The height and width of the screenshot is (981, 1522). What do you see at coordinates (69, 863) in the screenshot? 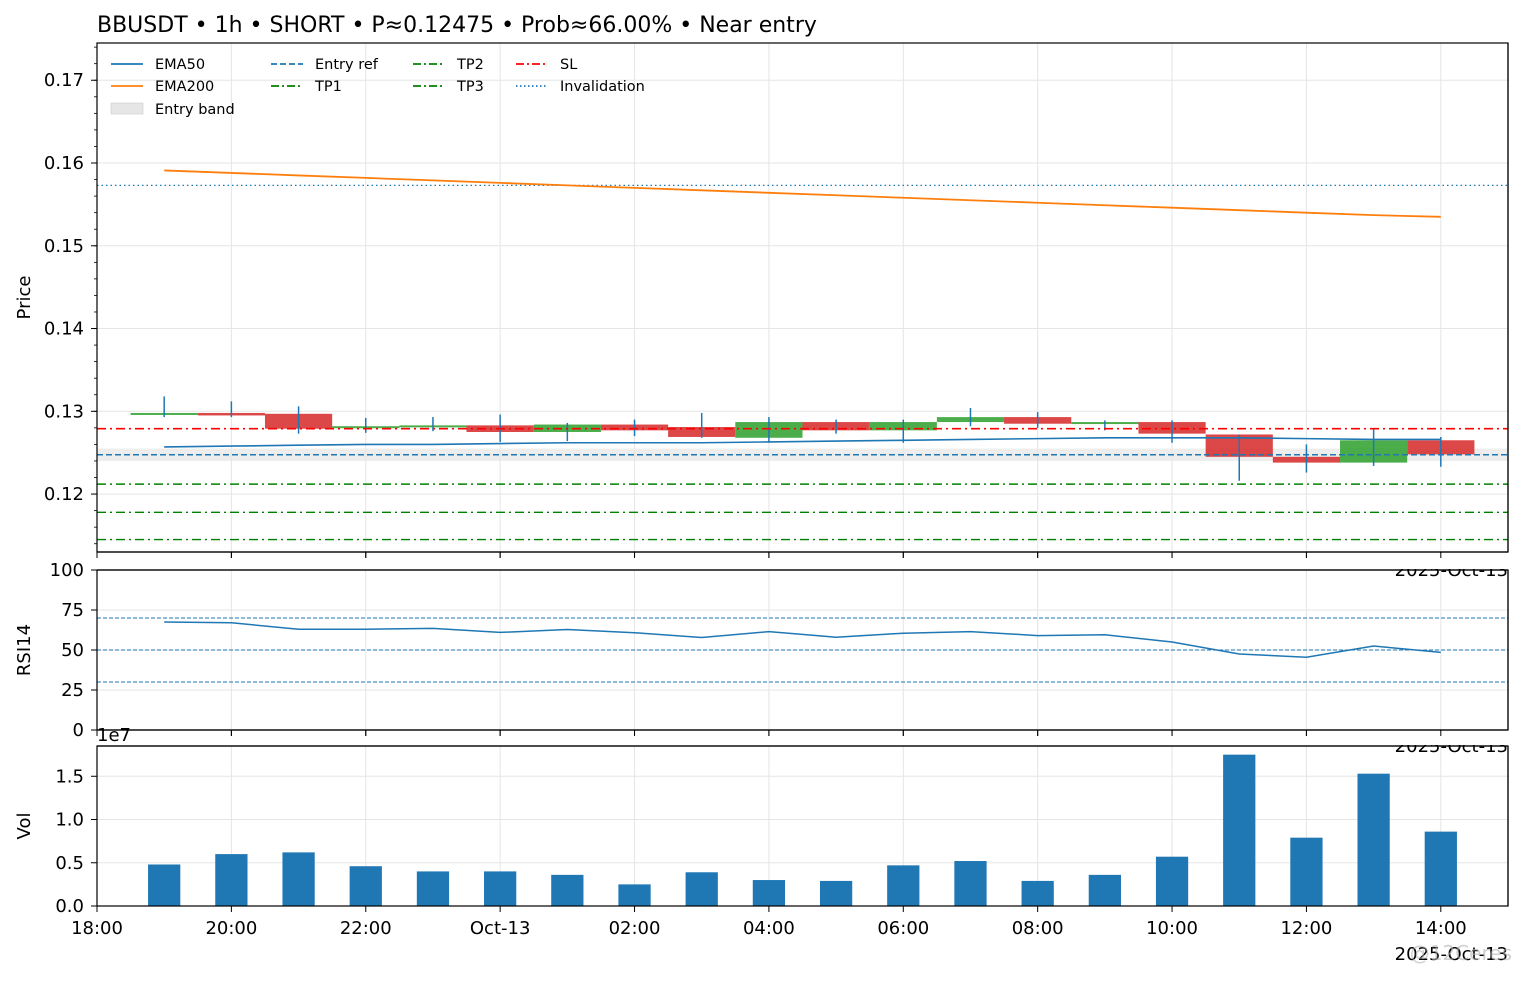
I see `y-tick-label: 0.5` at bounding box center [69, 863].